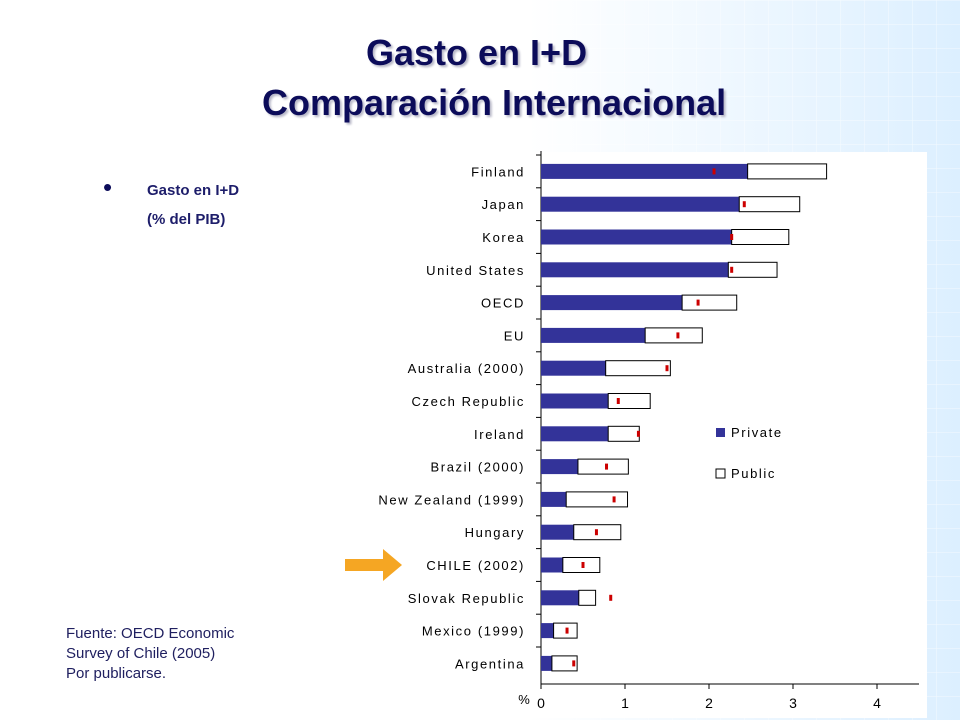  Describe the element at coordinates (720, 432) in the screenshot. I see `legend-swatch-private` at that location.